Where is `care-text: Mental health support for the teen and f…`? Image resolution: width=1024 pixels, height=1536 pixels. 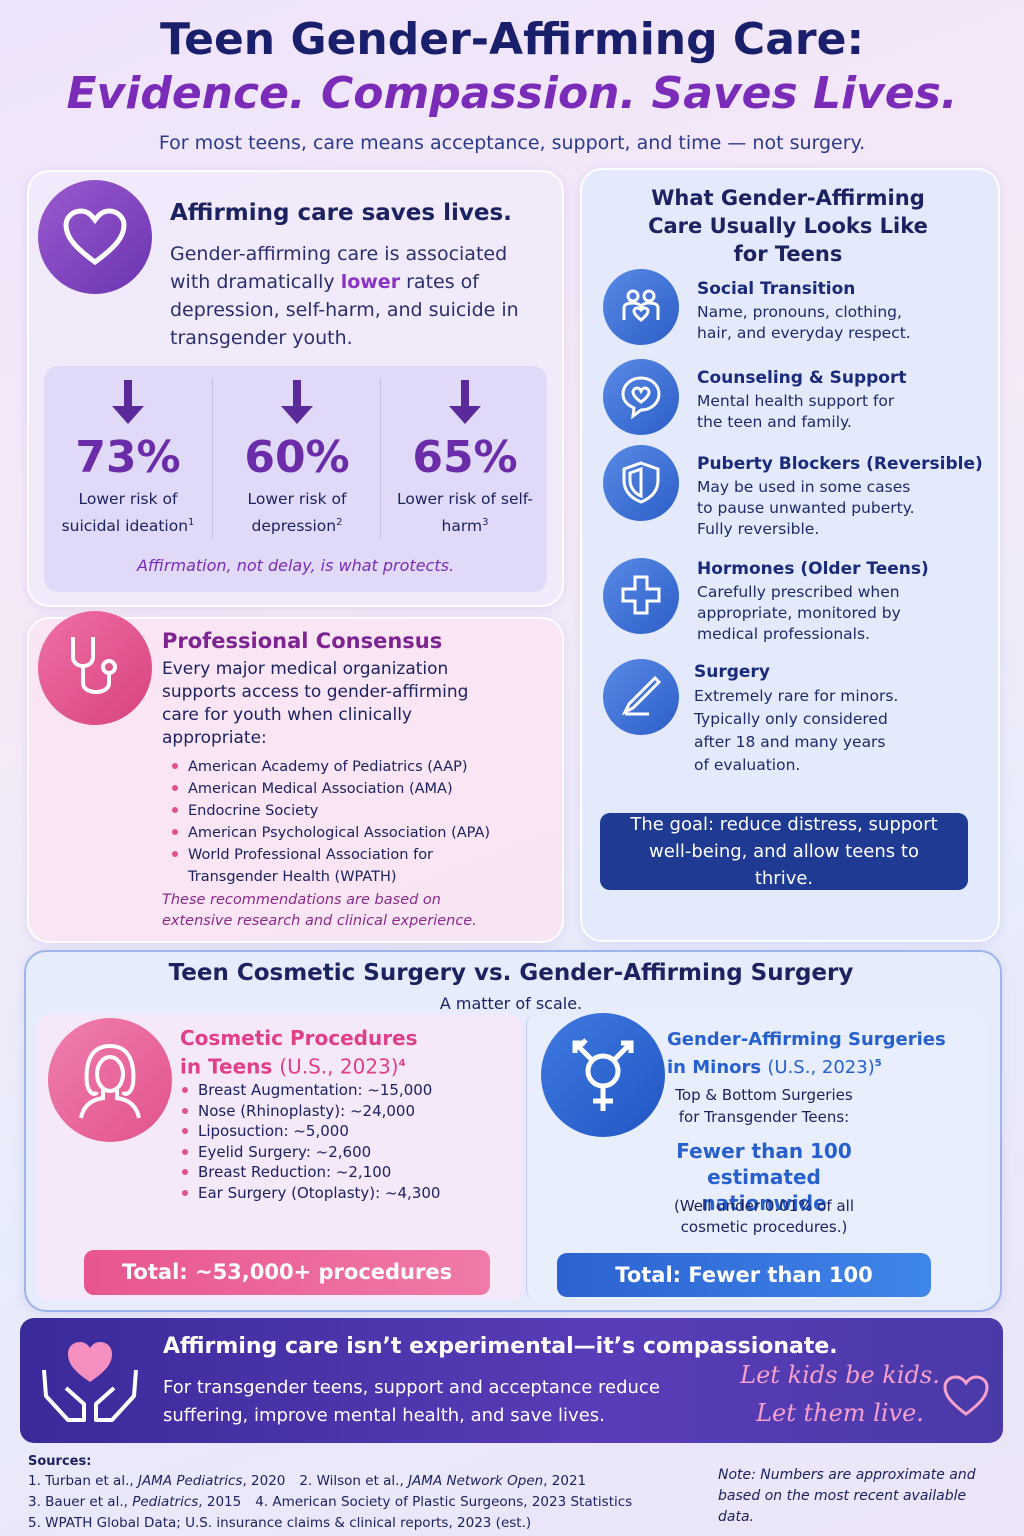 care-text: Mental health support for the teen and f… is located at coordinates (796, 411).